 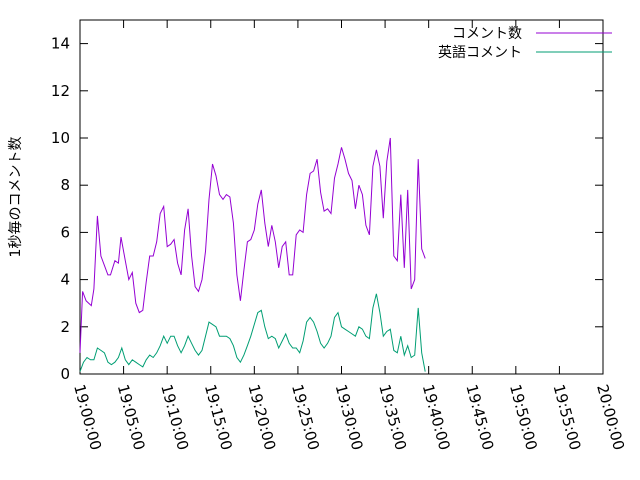 What do you see at coordinates (65, 280) in the screenshot?
I see `y-tick-label: 4` at bounding box center [65, 280].